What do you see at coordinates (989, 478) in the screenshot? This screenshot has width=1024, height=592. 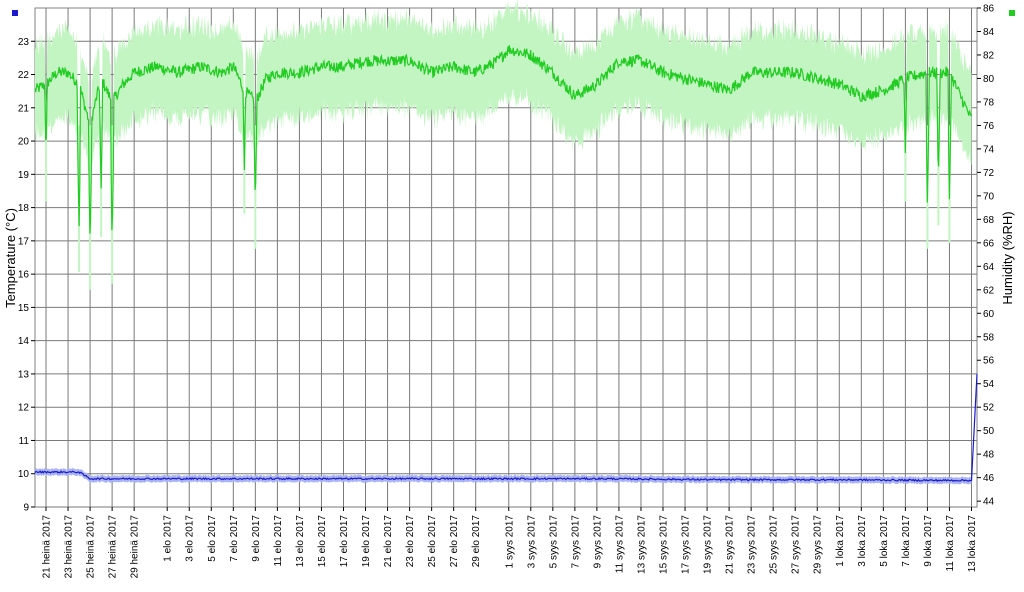 I see `right-tick-label: 46` at bounding box center [989, 478].